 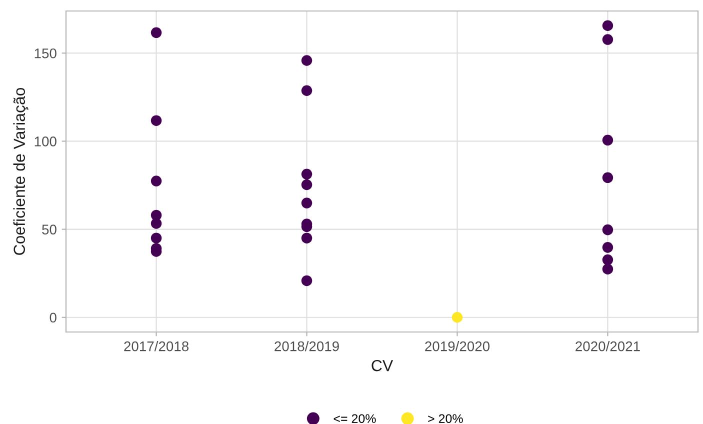 What do you see at coordinates (20, 171) in the screenshot?
I see `y-axis-title: Coeficiente de Variação` at bounding box center [20, 171].